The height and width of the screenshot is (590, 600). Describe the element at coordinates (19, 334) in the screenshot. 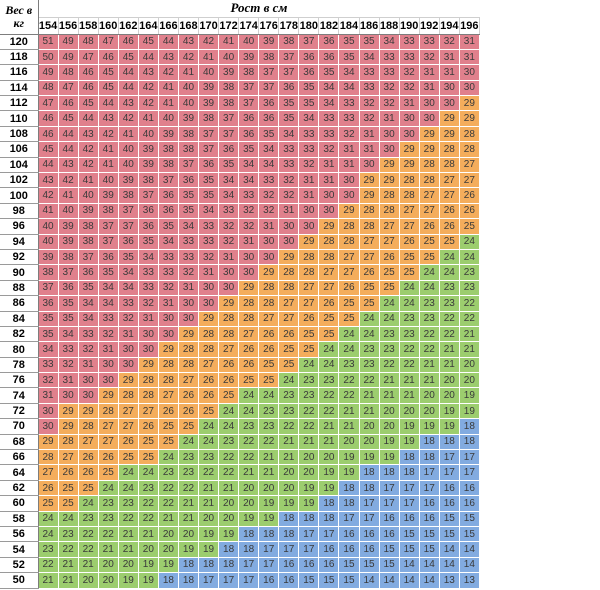

I see `weight-tick-82: 82` at that location.